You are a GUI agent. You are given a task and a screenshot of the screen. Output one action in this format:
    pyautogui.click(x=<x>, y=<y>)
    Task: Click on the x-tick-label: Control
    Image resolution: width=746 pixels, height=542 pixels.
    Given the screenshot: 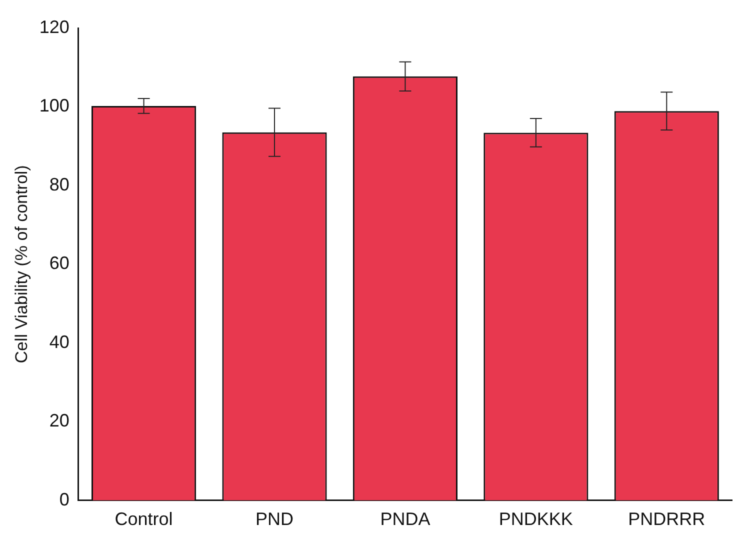 What is the action you would take?
    pyautogui.click(x=143, y=519)
    